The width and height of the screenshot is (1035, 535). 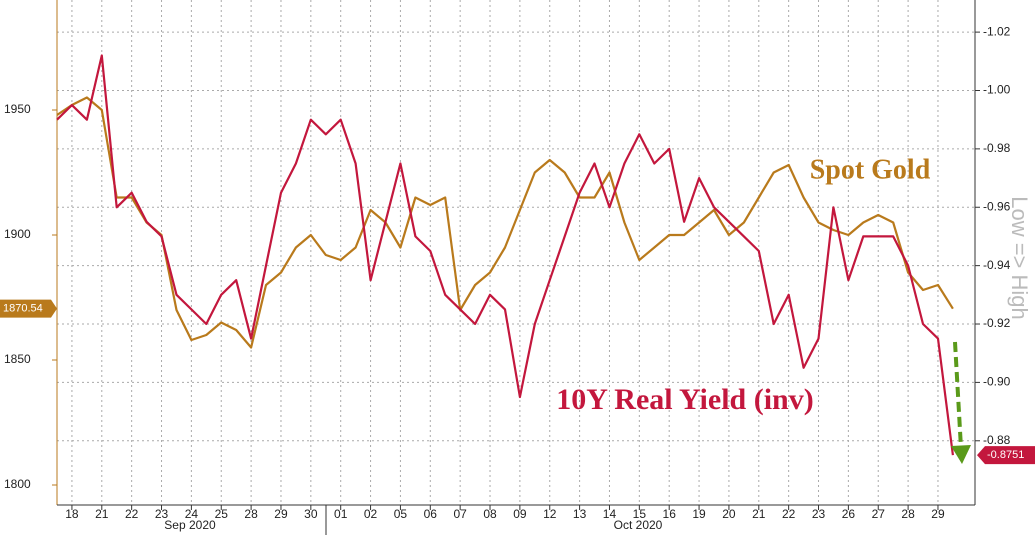 I want to click on y2-tick-label: -0.96, so click(x=997, y=206).